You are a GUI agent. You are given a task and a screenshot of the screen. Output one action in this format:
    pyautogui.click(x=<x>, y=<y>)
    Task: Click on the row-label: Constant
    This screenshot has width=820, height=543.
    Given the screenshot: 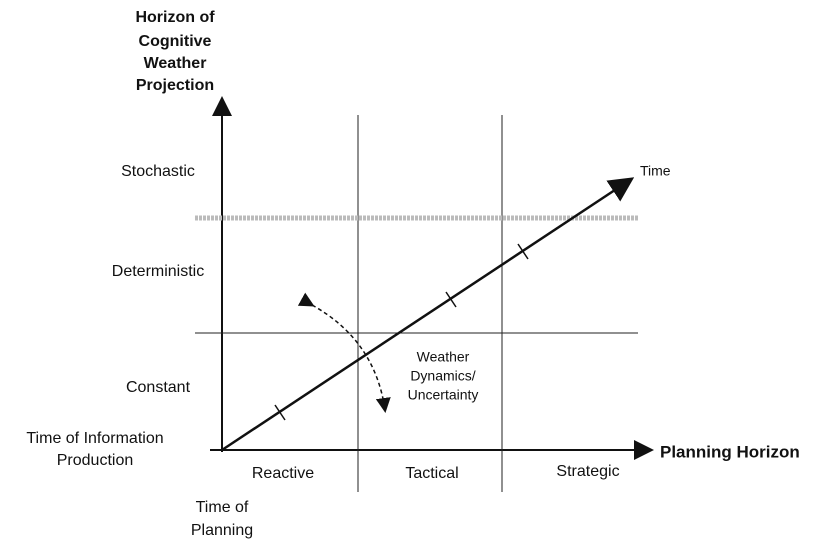 What is the action you would take?
    pyautogui.click(x=158, y=387)
    